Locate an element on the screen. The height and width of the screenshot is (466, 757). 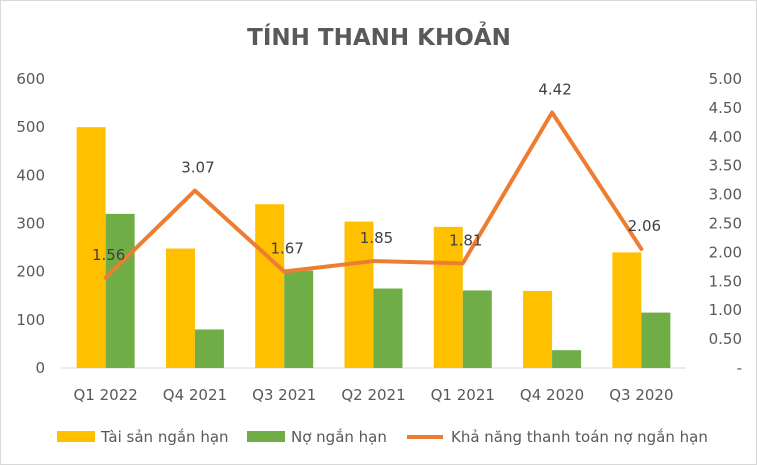
y-right-tick-label: 2.50 is located at coordinates (725, 224).